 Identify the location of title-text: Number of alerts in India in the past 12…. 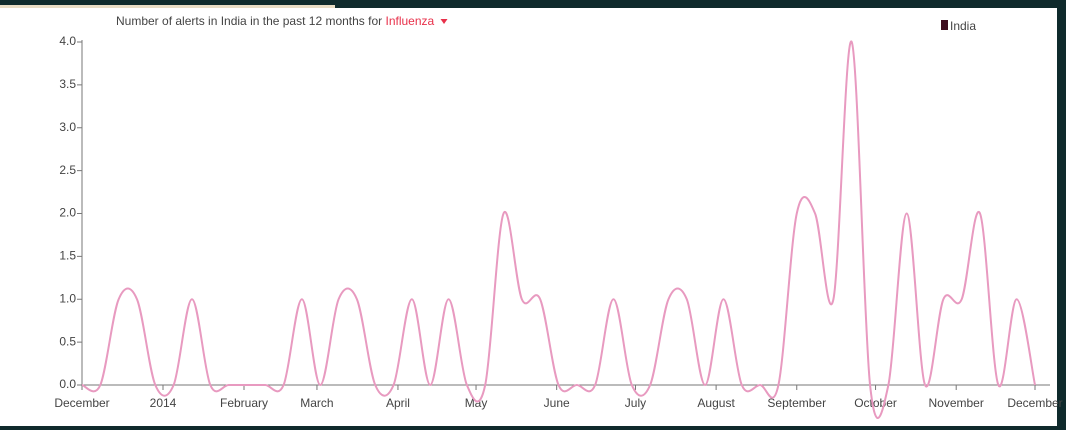
(249, 21).